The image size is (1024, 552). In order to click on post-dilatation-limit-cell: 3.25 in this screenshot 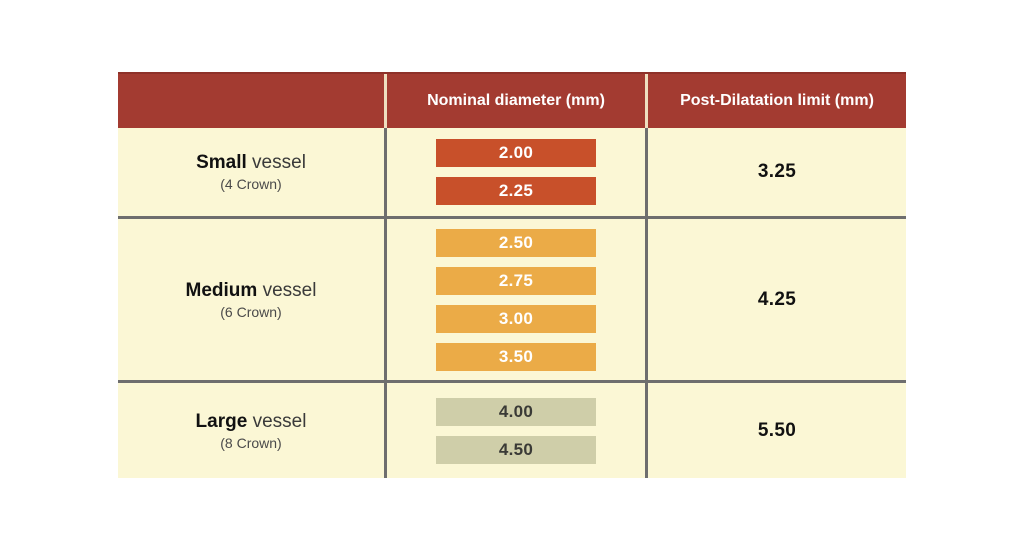, I will do `click(775, 172)`.